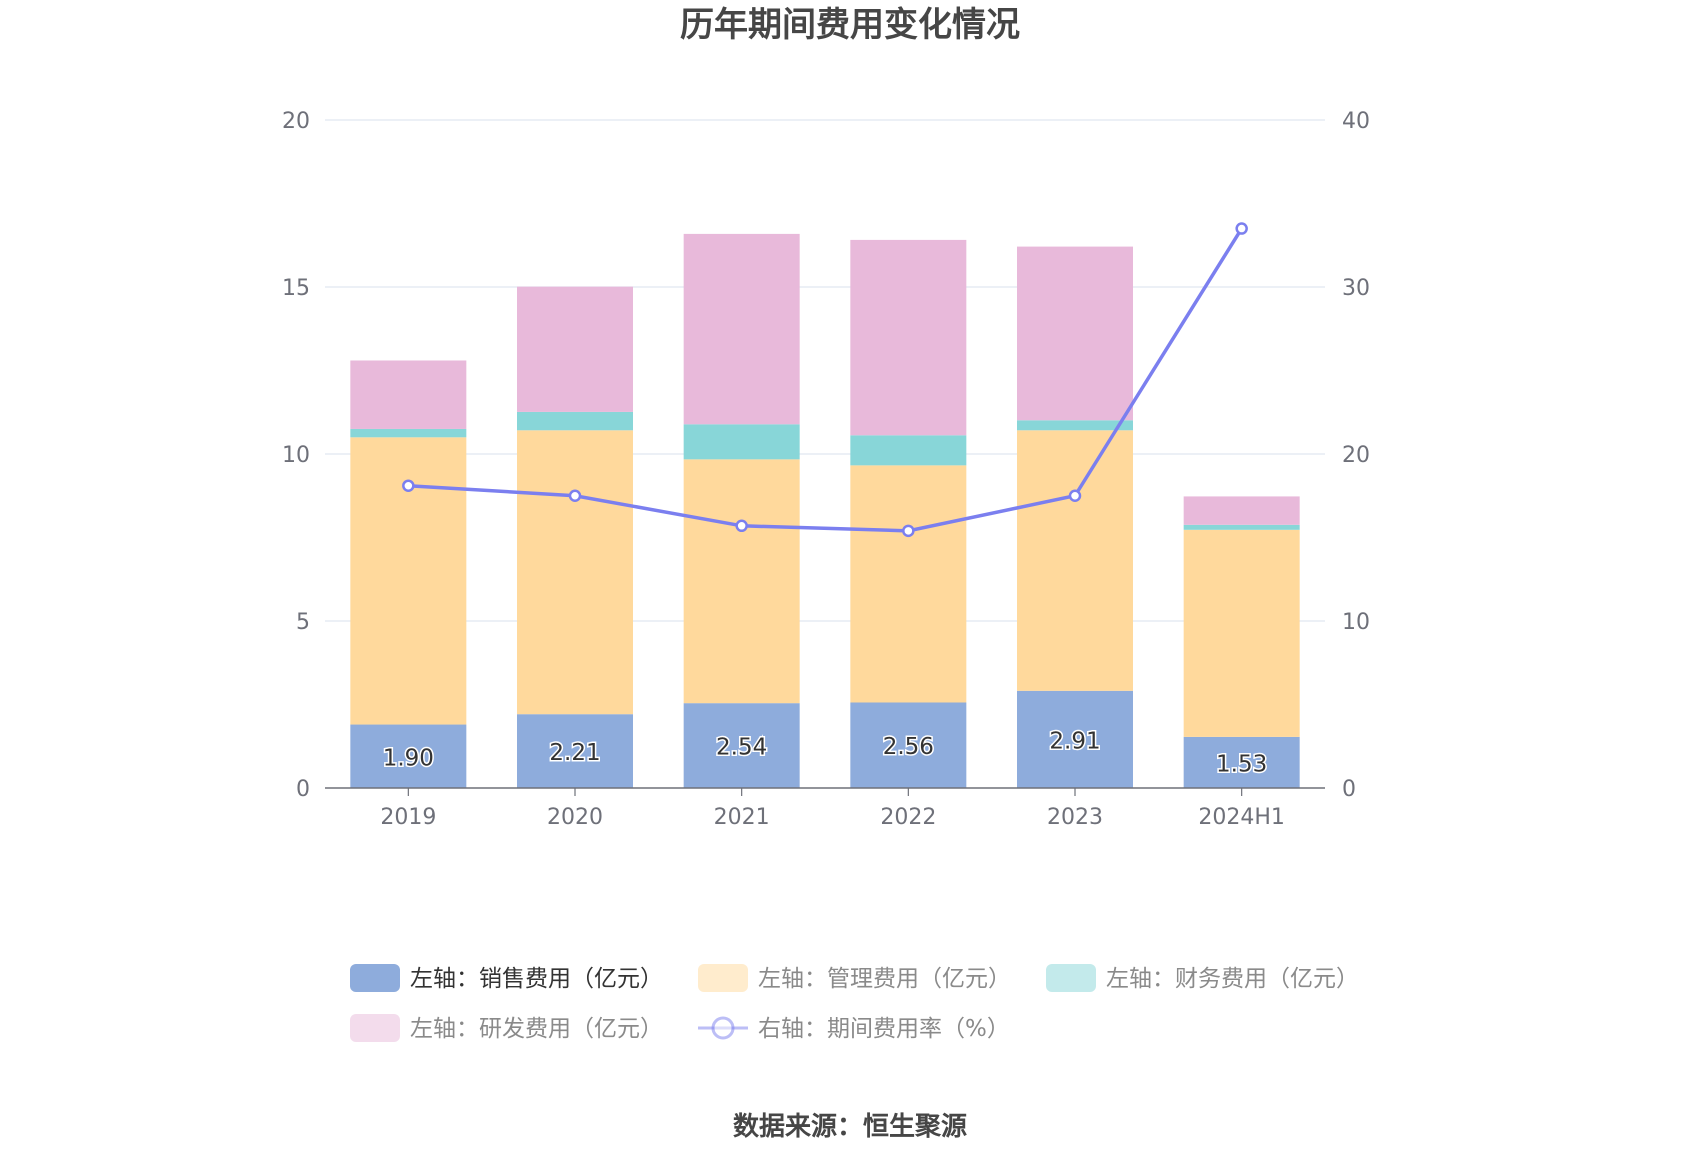 The height and width of the screenshot is (1150, 1700). What do you see at coordinates (742, 817) in the screenshot?
I see `x-axis-label: 2021` at bounding box center [742, 817].